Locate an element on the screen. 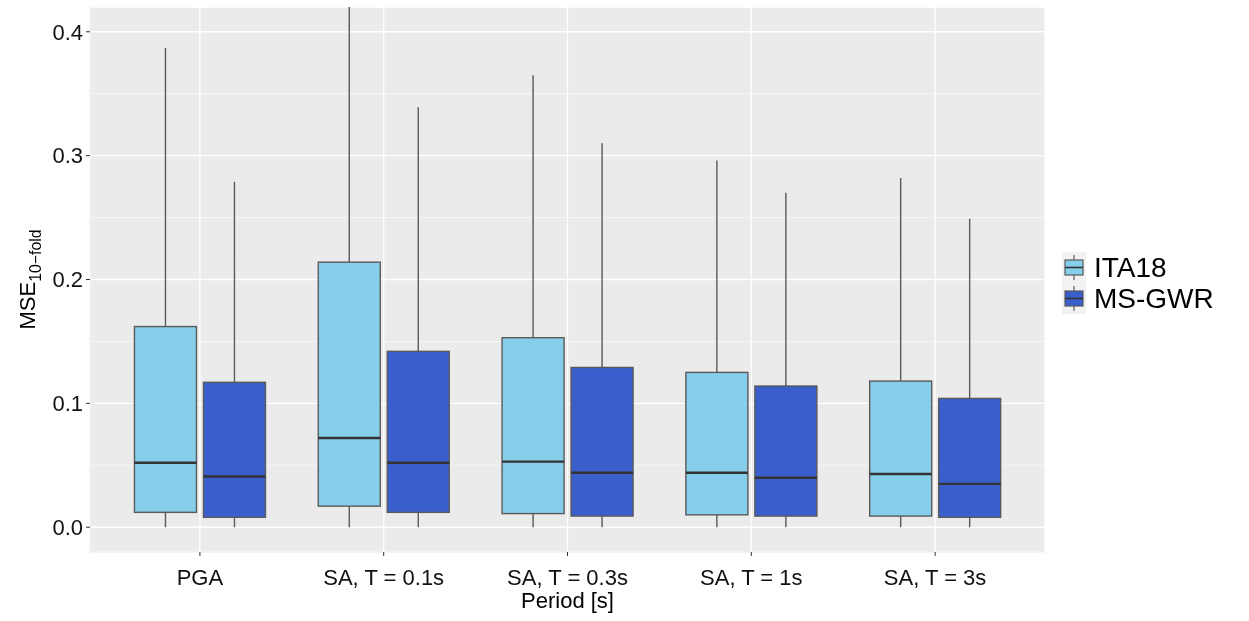  x-tick-label: PGA is located at coordinates (200, 577).